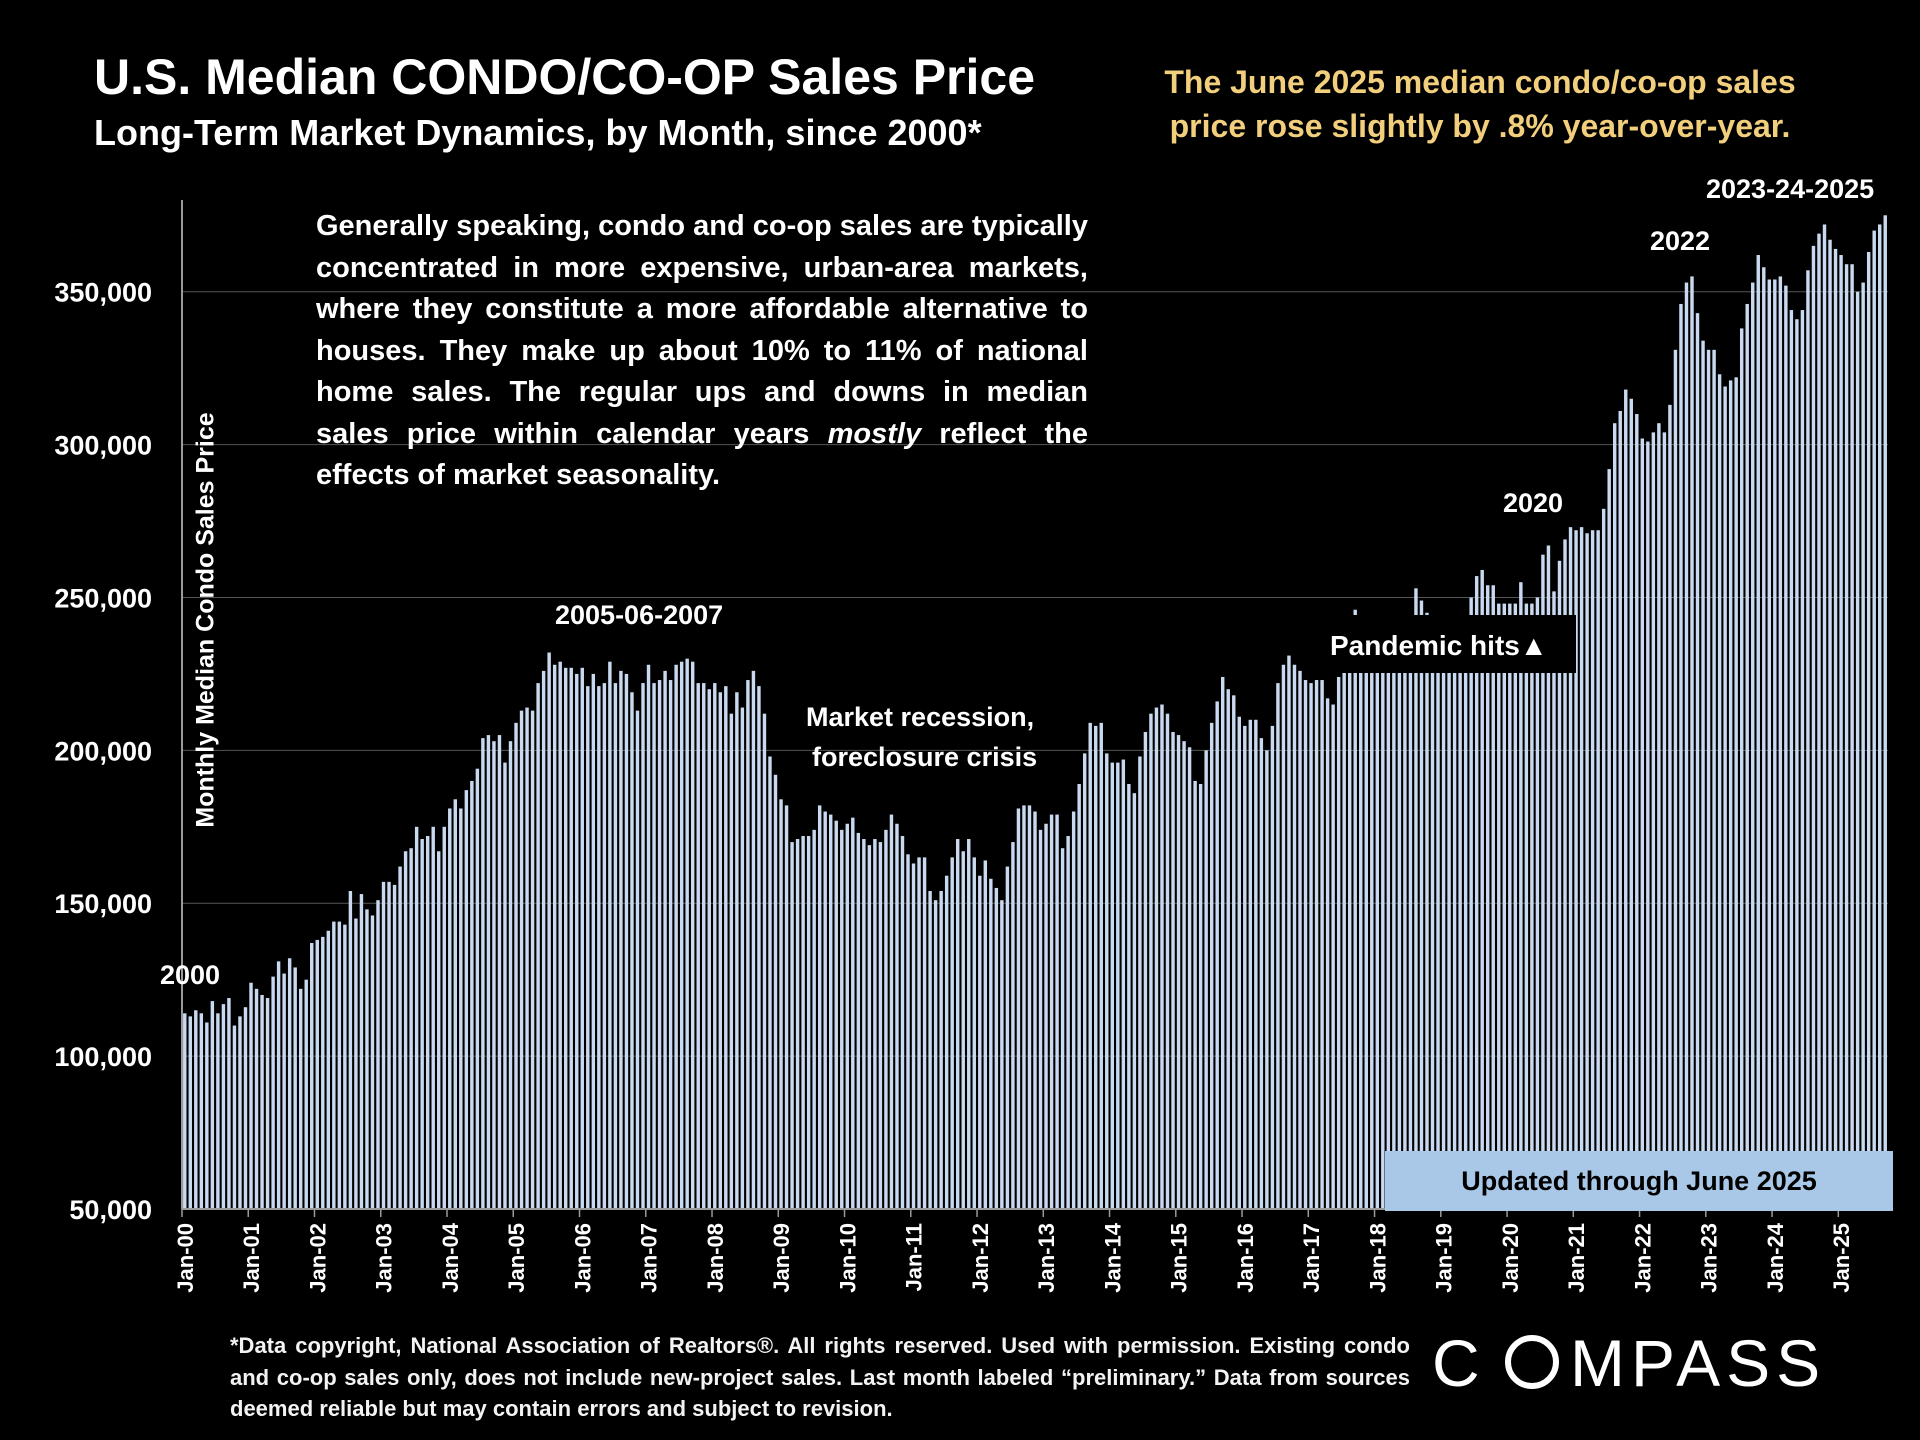 Image resolution: width=1920 pixels, height=1440 pixels. What do you see at coordinates (1456, 1363) in the screenshot?
I see `logo-letters-c: C` at bounding box center [1456, 1363].